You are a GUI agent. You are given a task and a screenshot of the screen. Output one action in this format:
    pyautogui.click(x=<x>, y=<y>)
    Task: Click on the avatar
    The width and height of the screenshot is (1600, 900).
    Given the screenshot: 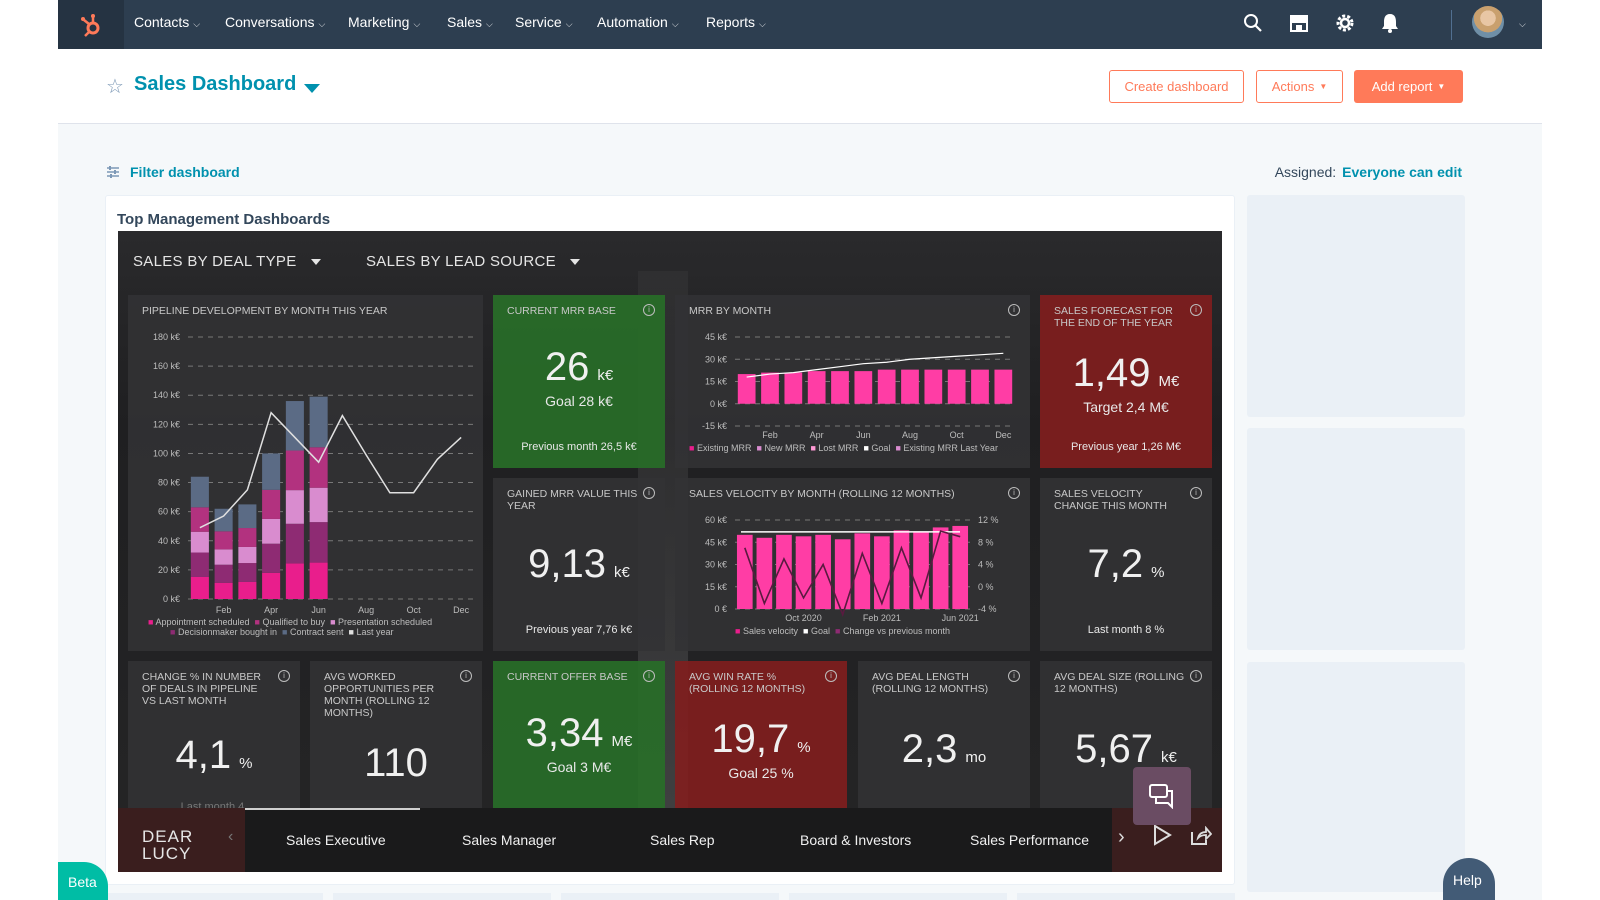 What is the action you would take?
    pyautogui.click(x=1488, y=22)
    